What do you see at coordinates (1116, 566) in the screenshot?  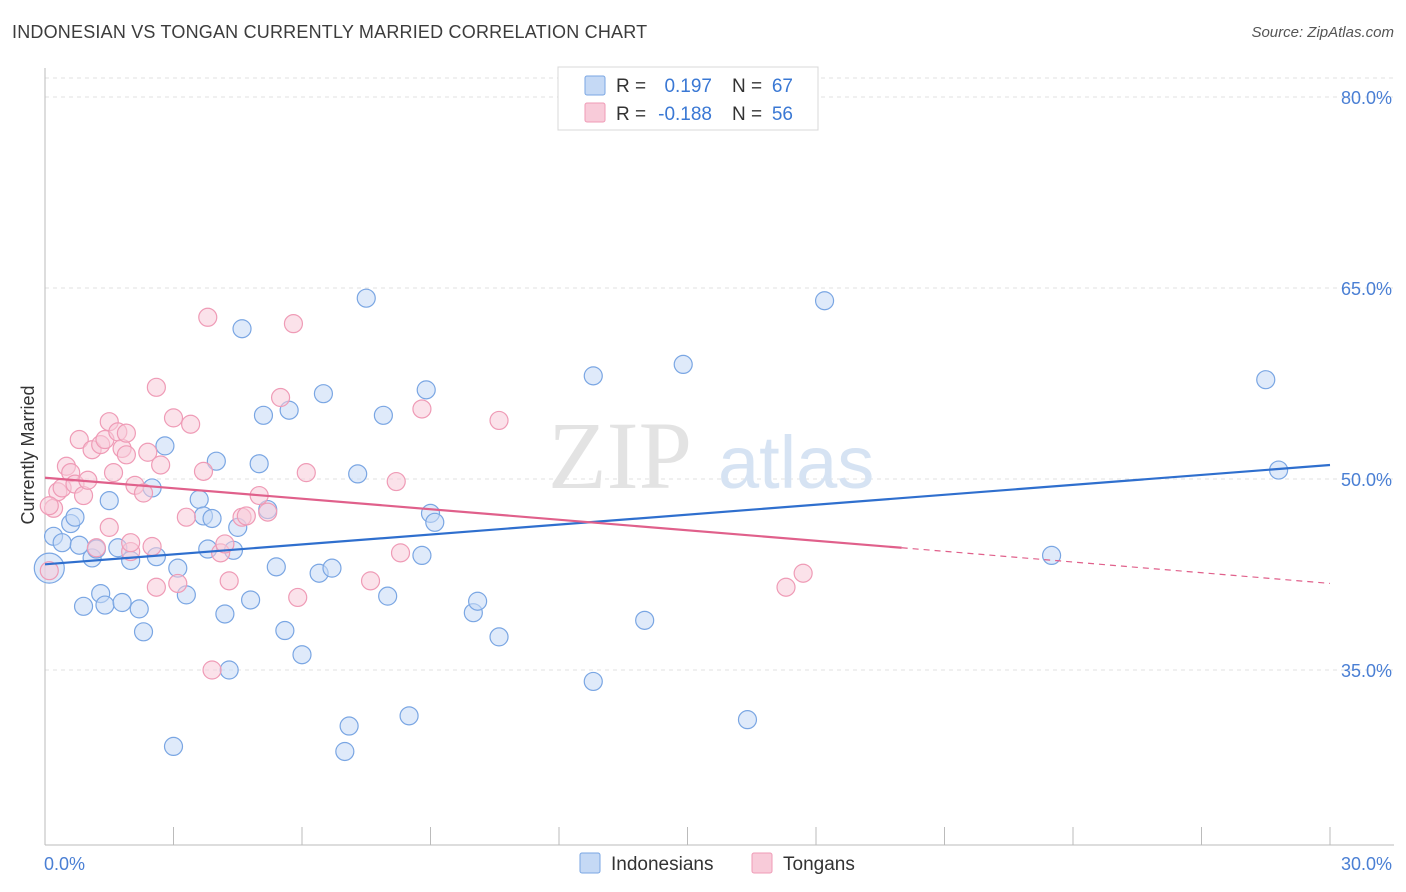 I see `trend-line-extension-tongans` at bounding box center [1116, 566].